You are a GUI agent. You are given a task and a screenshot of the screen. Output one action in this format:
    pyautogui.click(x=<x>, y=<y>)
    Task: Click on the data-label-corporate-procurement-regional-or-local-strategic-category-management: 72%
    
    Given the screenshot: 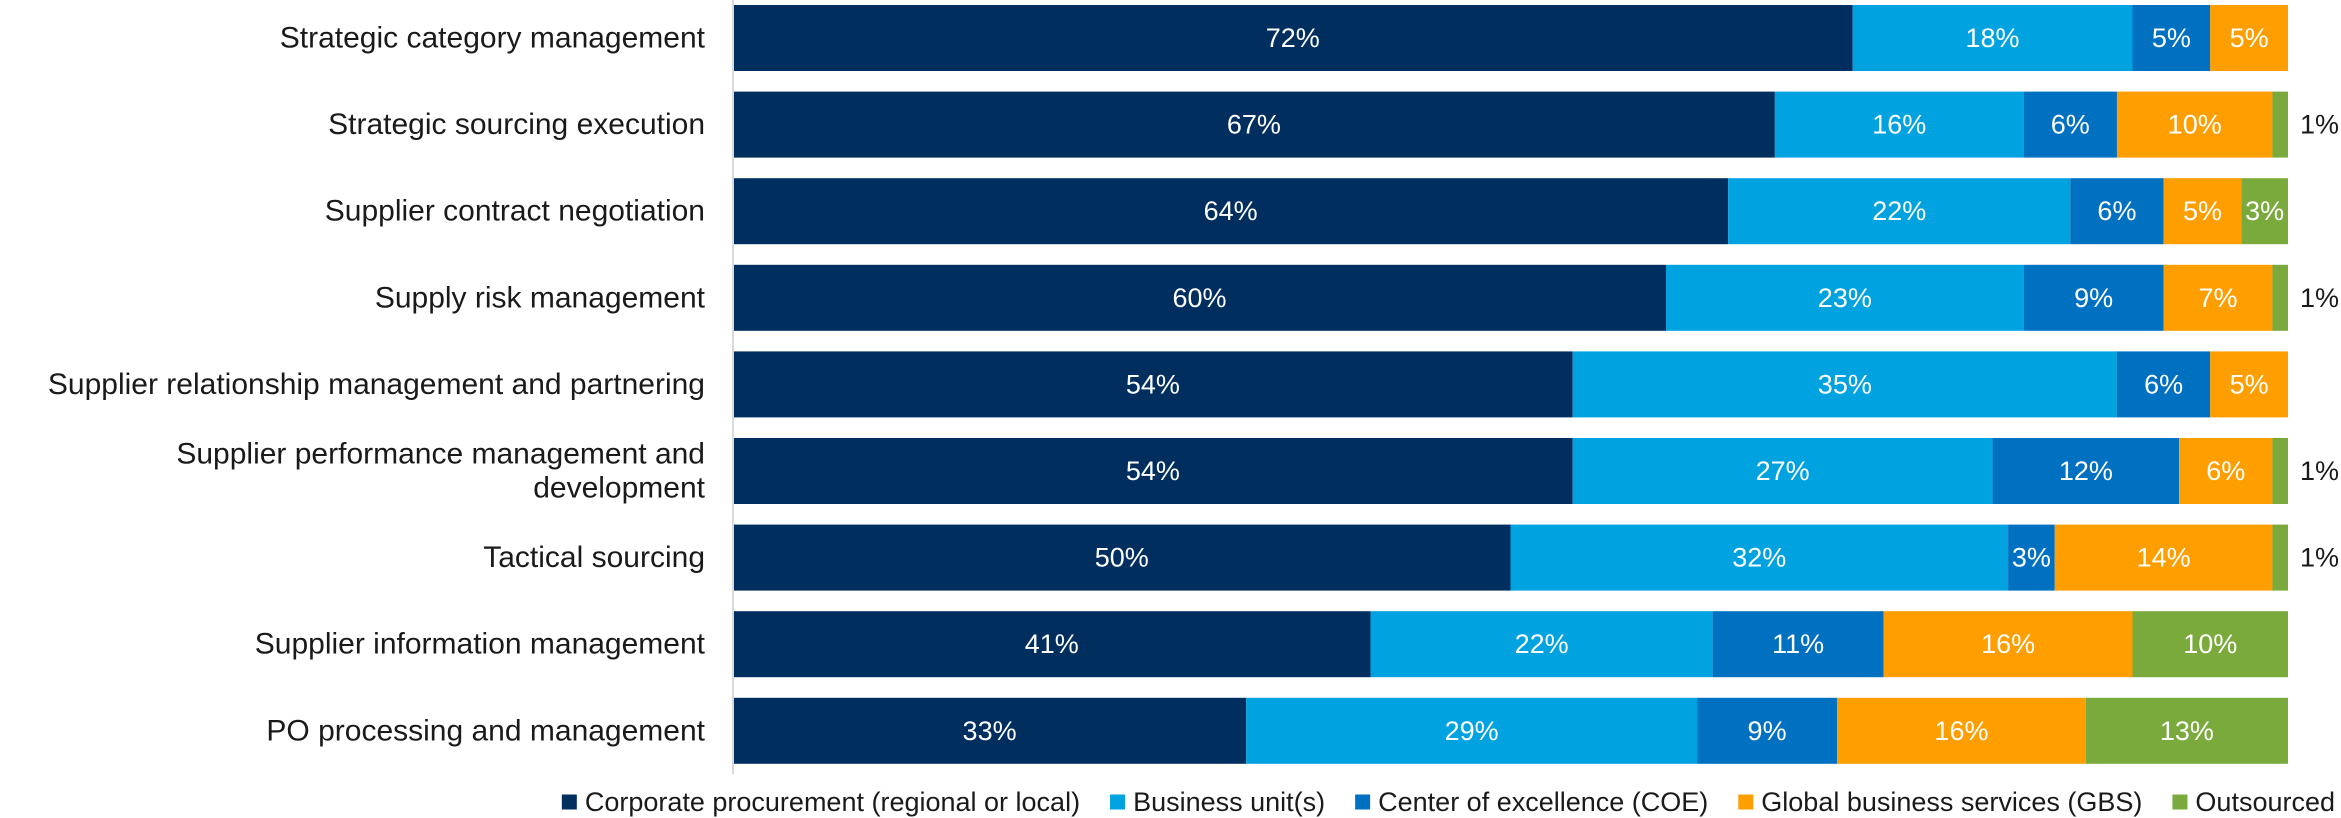 What is the action you would take?
    pyautogui.click(x=1293, y=38)
    